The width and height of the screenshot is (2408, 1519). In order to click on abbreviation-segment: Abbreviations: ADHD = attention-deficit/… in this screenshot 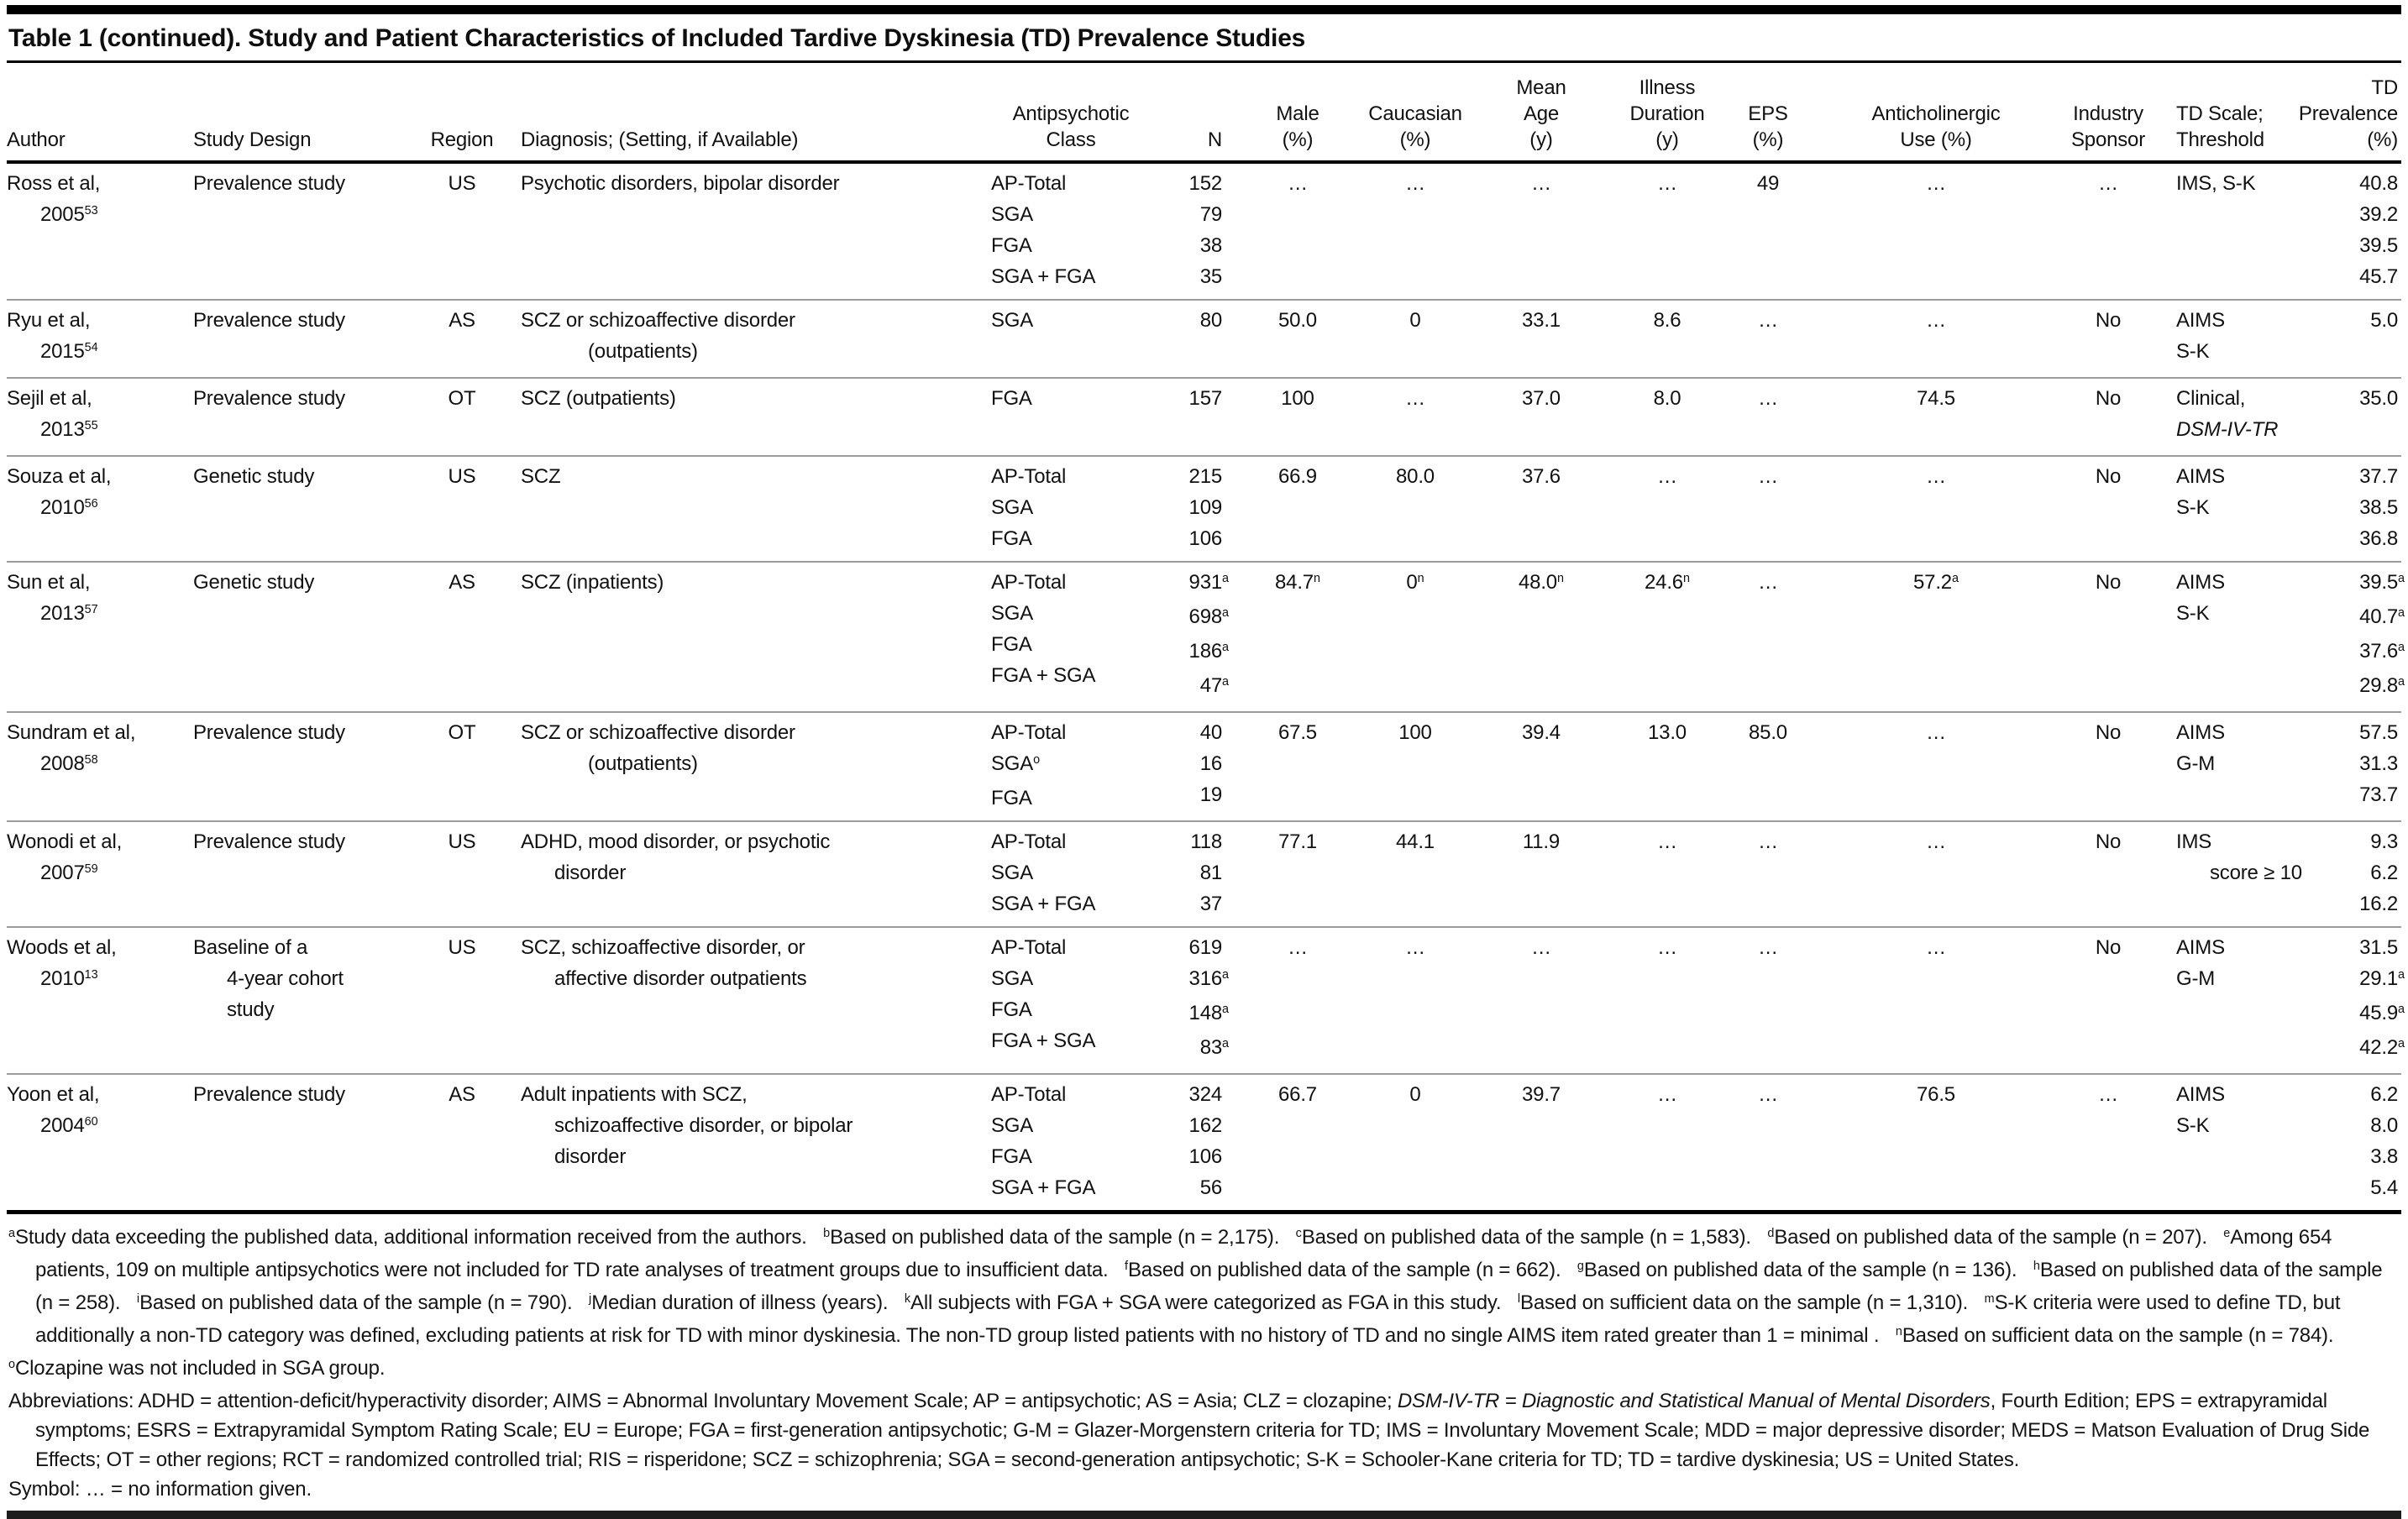, I will do `click(703, 1401)`.